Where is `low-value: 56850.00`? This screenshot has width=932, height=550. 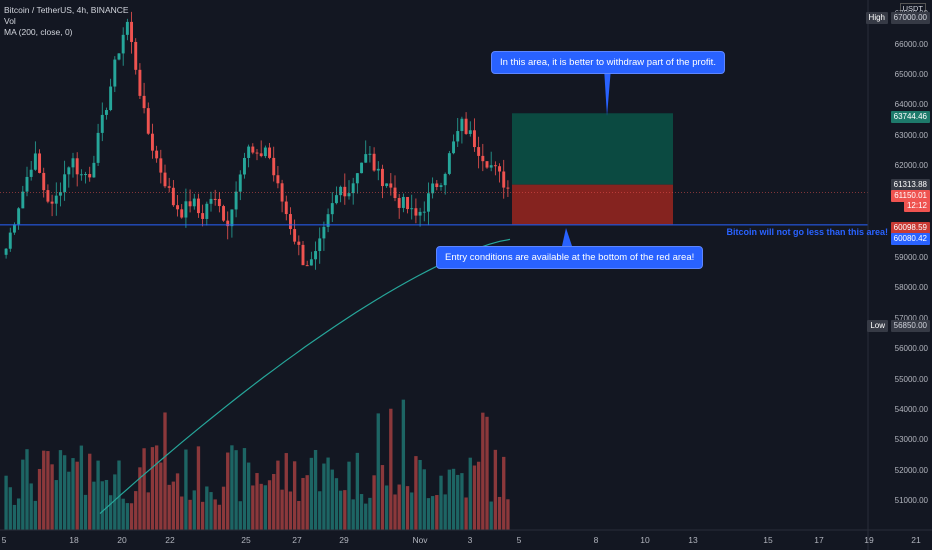 low-value: 56850.00 is located at coordinates (910, 326).